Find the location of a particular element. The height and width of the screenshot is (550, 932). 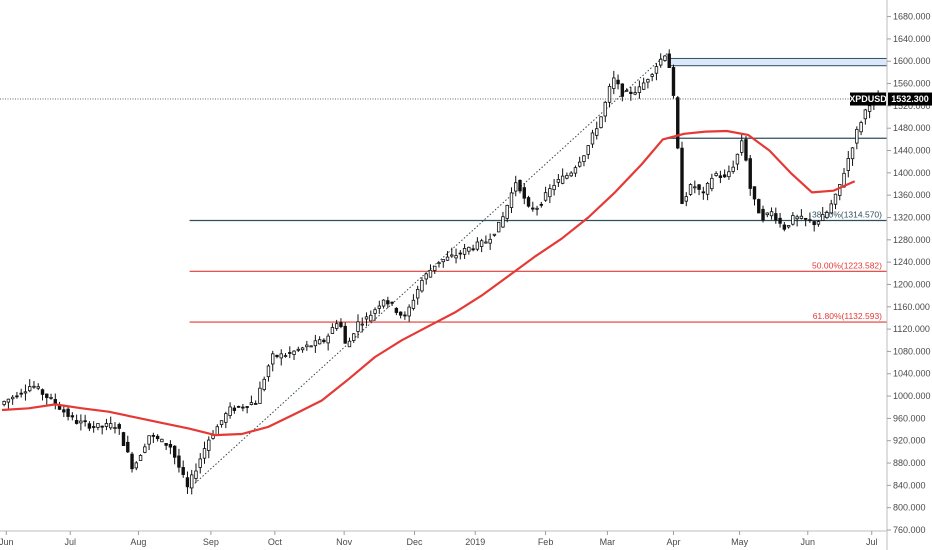

y-tick-label: 1240.000 is located at coordinates (912, 262).